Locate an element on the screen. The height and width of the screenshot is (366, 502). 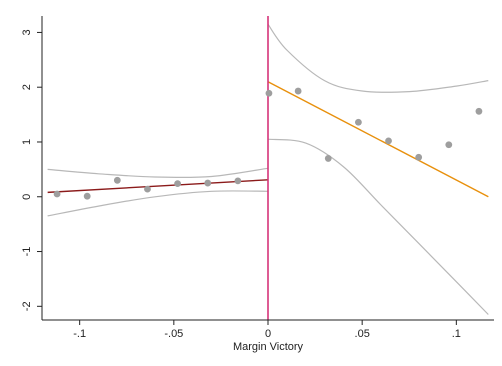
x-tick-label: .1 is located at coordinates (456, 334).